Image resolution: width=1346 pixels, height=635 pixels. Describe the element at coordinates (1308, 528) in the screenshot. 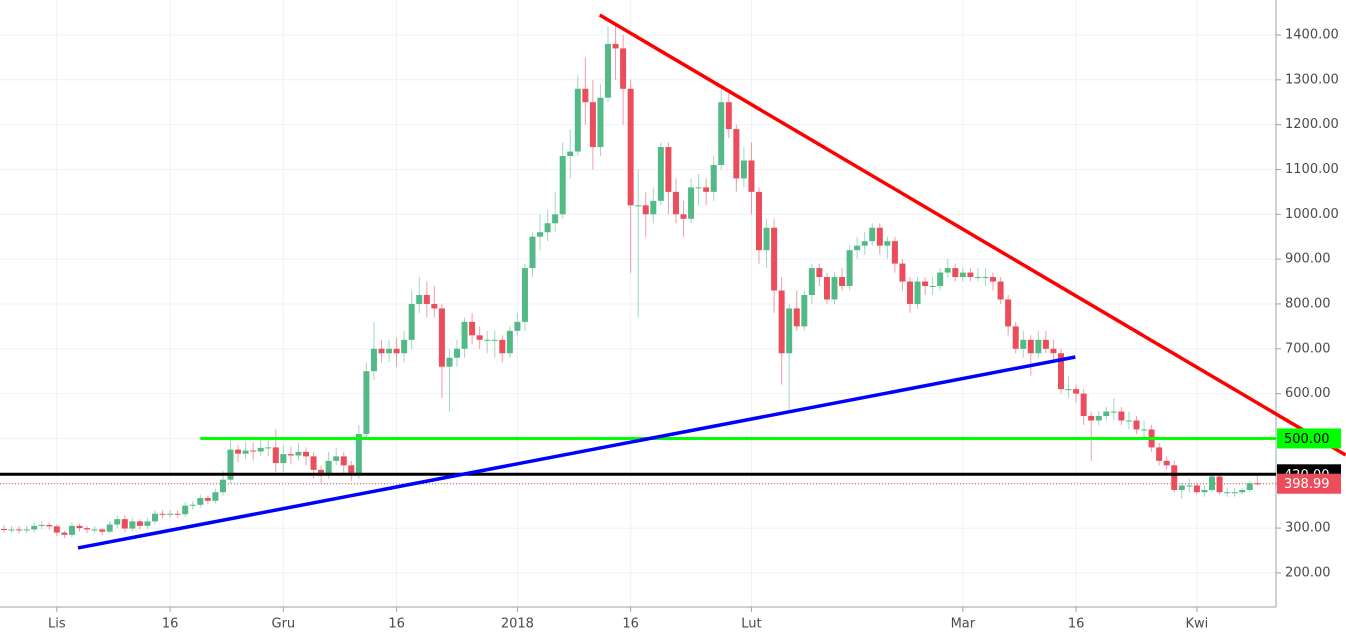

I see `y-tick-label: 300.00` at that location.